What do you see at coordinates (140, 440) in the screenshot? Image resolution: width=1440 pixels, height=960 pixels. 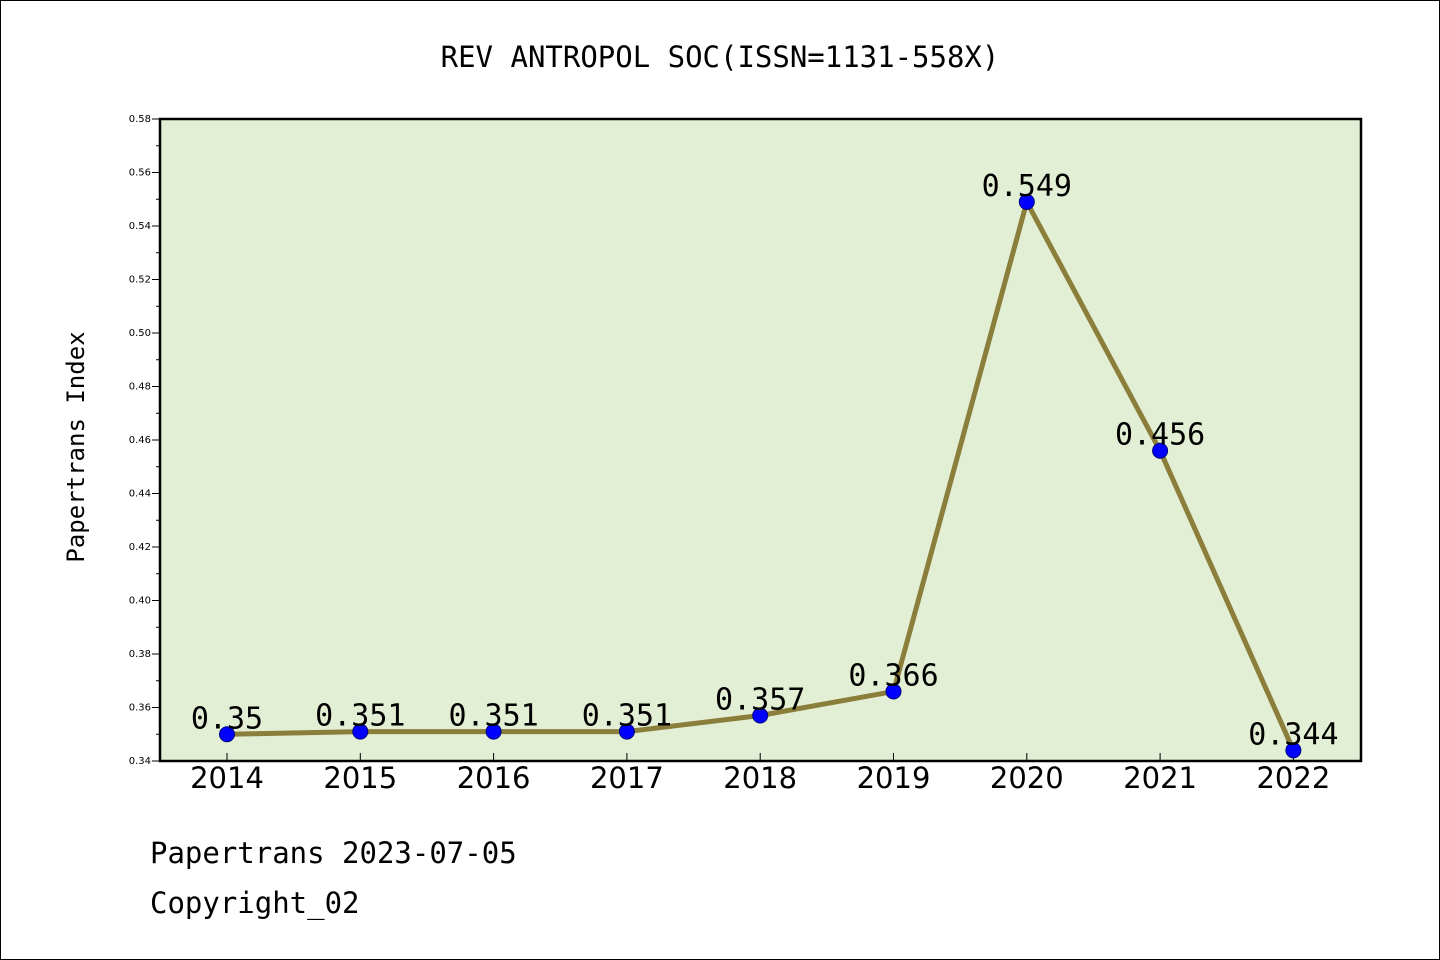 I see `y-tick-label: 0.46` at bounding box center [140, 440].